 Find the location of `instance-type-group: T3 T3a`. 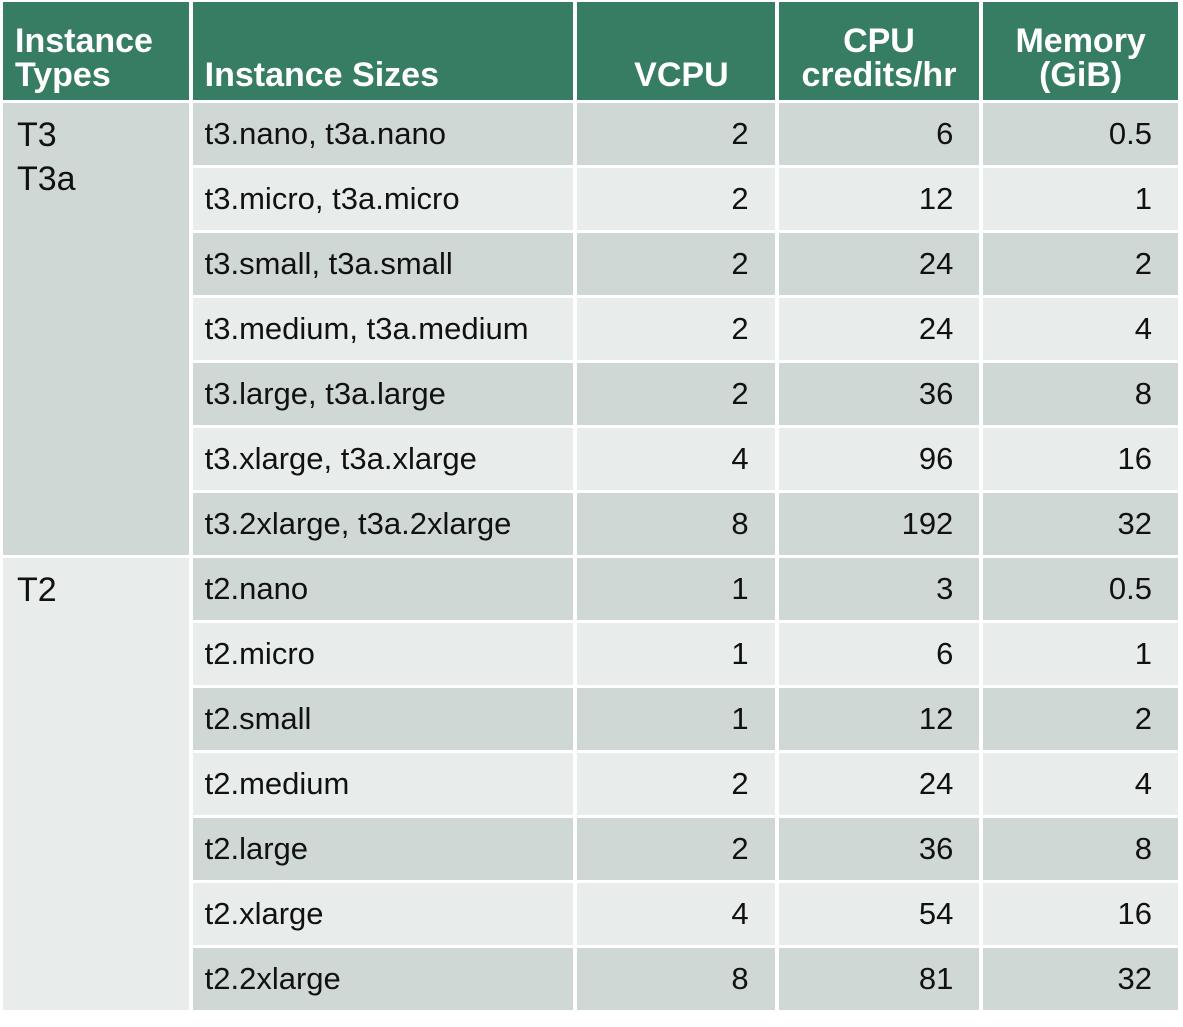

instance-type-group: T3 T3a is located at coordinates (96, 329).